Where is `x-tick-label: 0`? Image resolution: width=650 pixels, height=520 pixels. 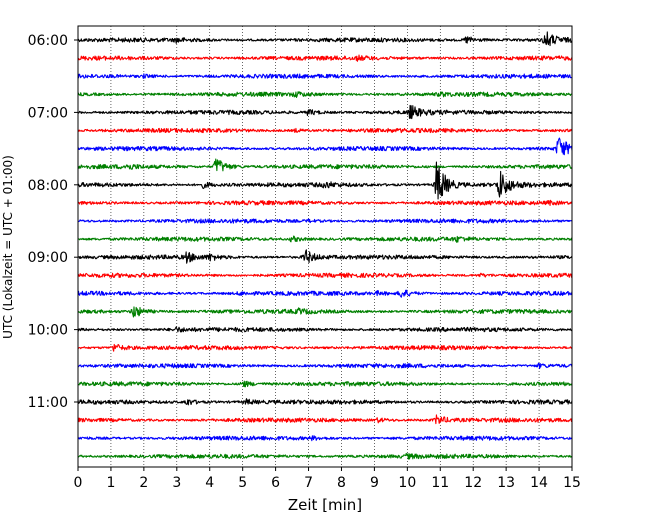 x-tick-label: 0 is located at coordinates (78, 483).